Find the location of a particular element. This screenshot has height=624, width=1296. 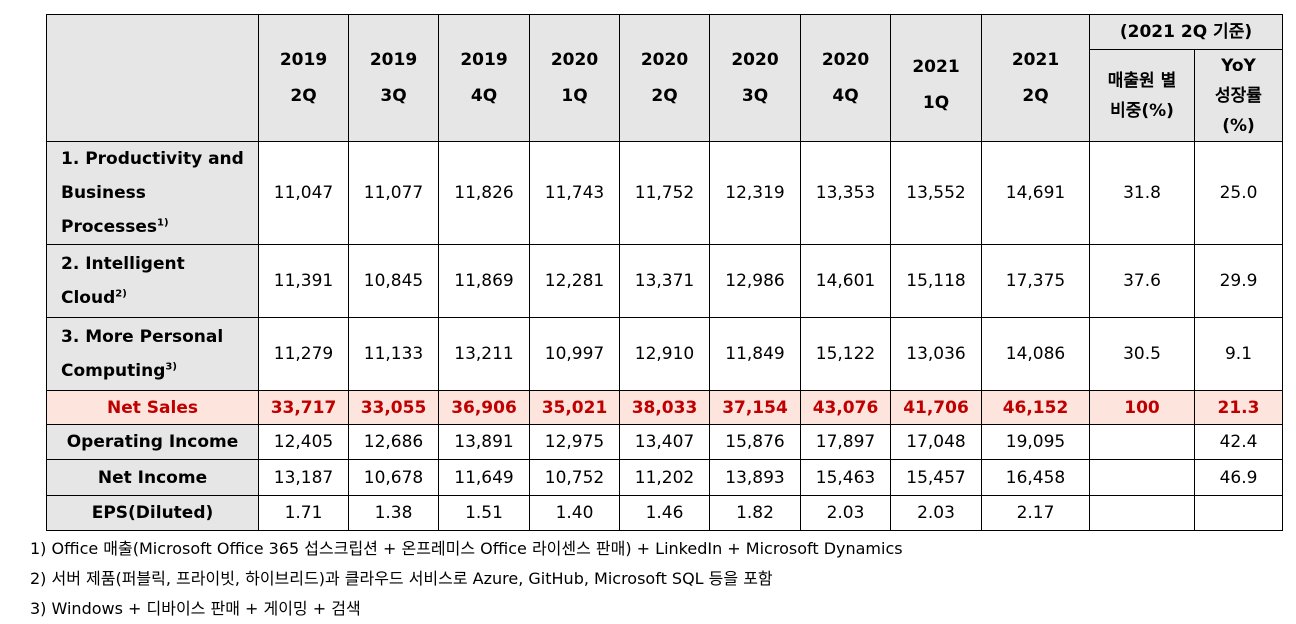

value-cell: 14,601 is located at coordinates (845, 281).